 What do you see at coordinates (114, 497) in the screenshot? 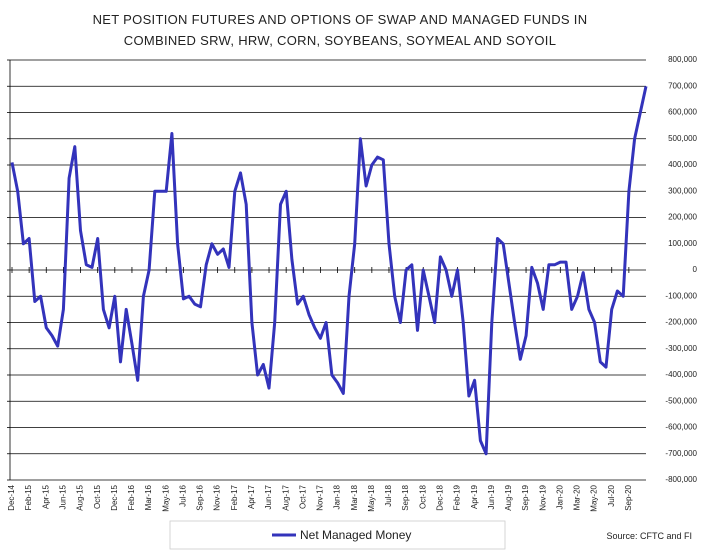
I see `x-tick-label: Dec-15` at bounding box center [114, 497].